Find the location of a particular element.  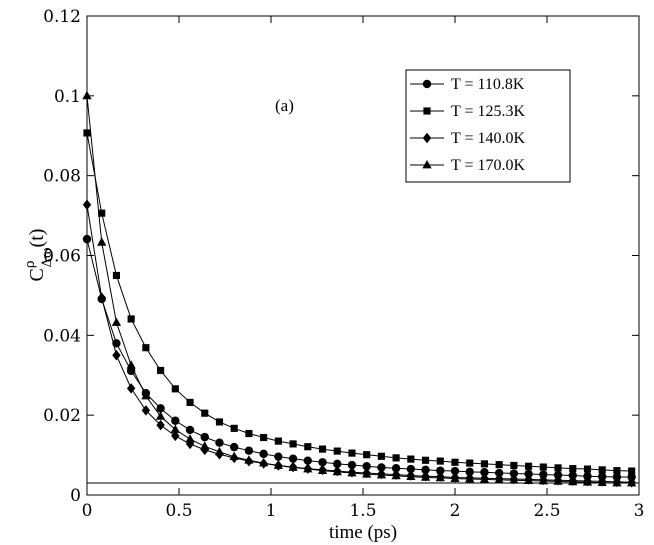

legend-label: T = 125.3K is located at coordinates (488, 111).